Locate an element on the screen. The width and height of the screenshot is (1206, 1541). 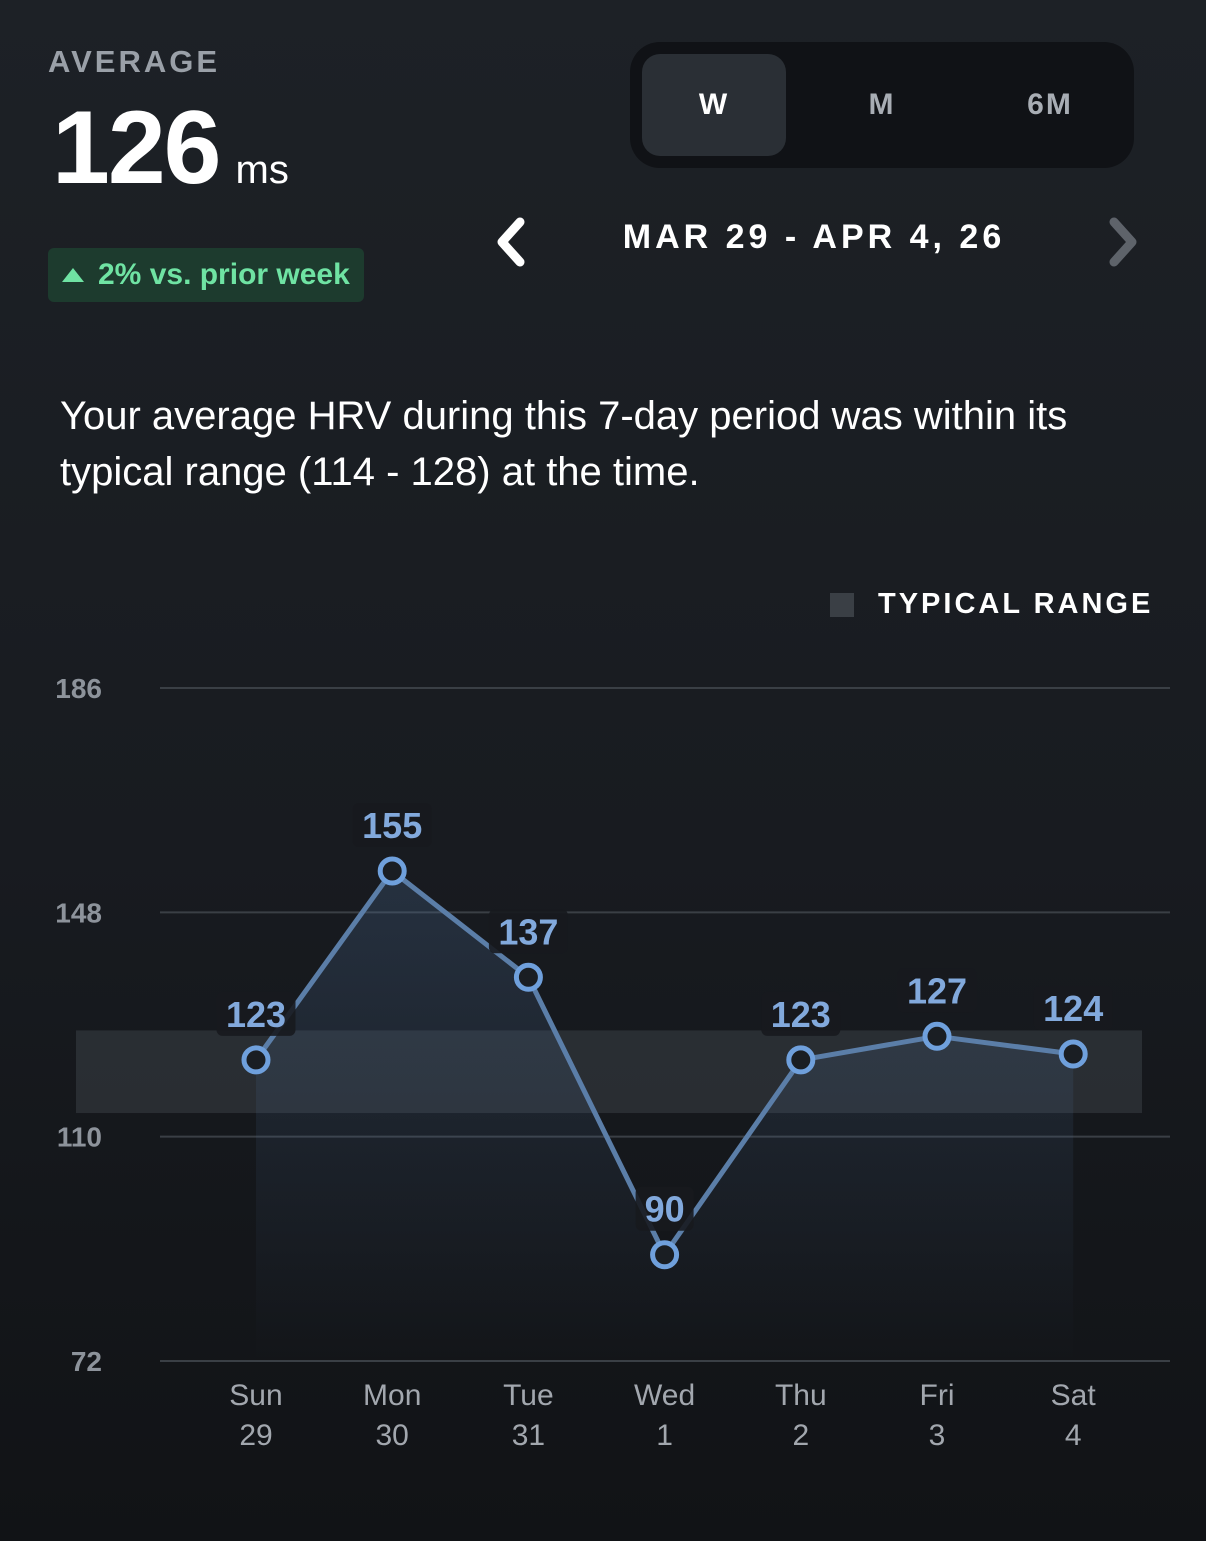
average-unit: ms is located at coordinates (262, 170).